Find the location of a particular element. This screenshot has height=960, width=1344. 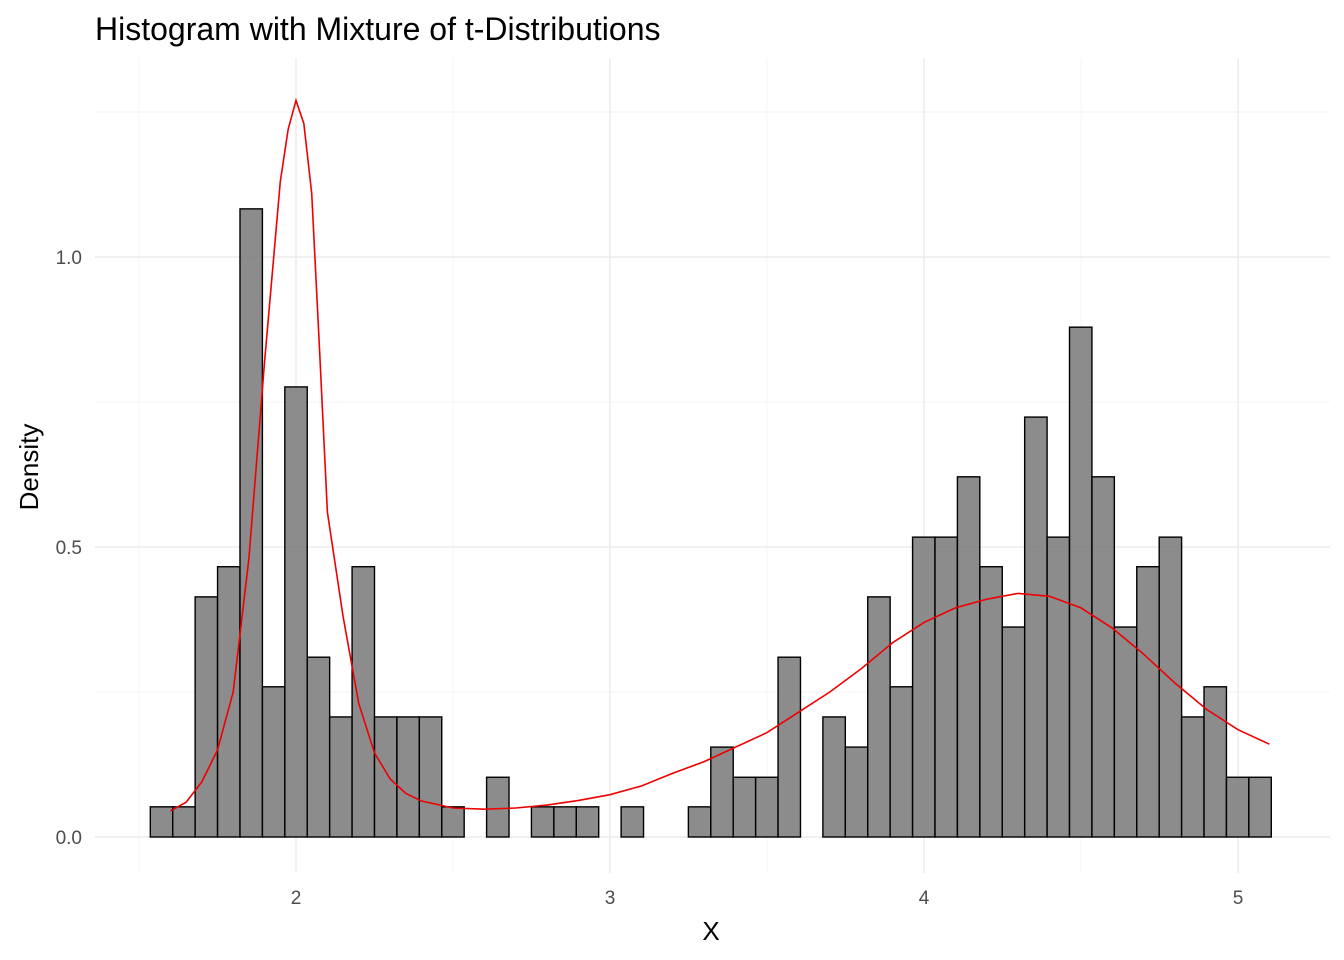

x-axis-ticks: 2 3 4 5 is located at coordinates (767, 898).